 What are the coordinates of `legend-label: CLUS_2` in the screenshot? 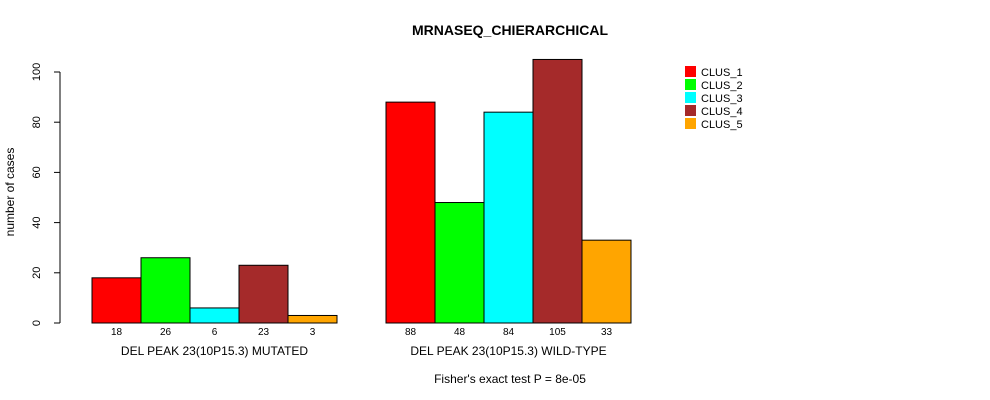 It's located at (722, 86).